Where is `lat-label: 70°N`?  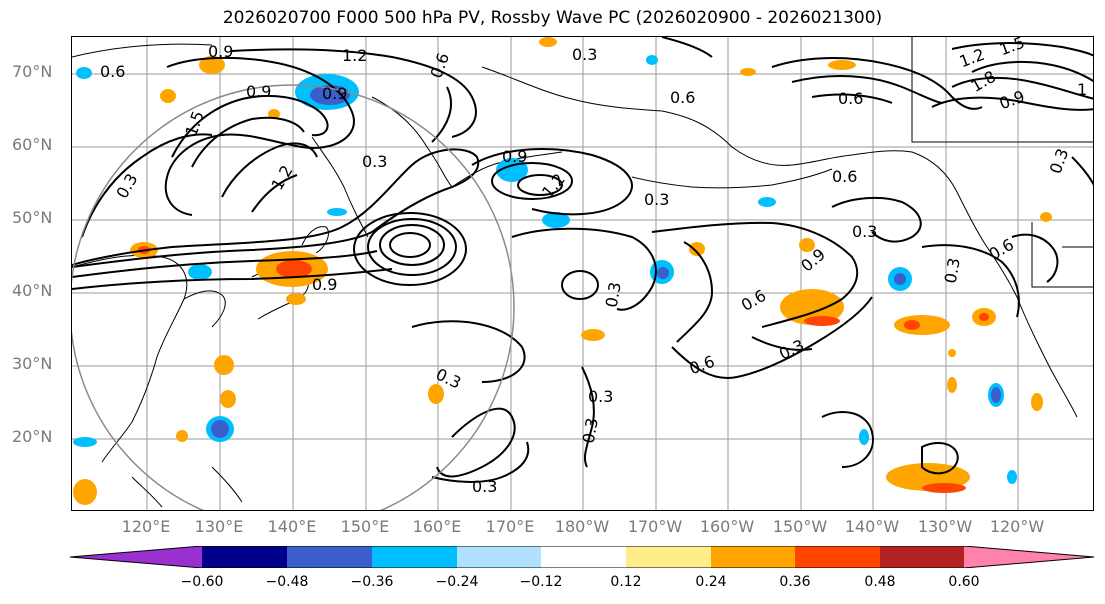 lat-label: 70°N is located at coordinates (32, 71).